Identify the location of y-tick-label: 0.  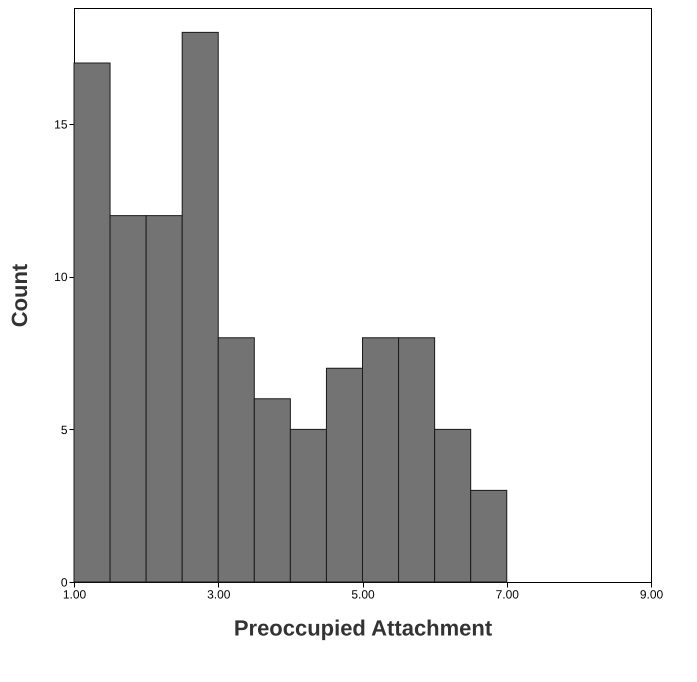
(64, 583).